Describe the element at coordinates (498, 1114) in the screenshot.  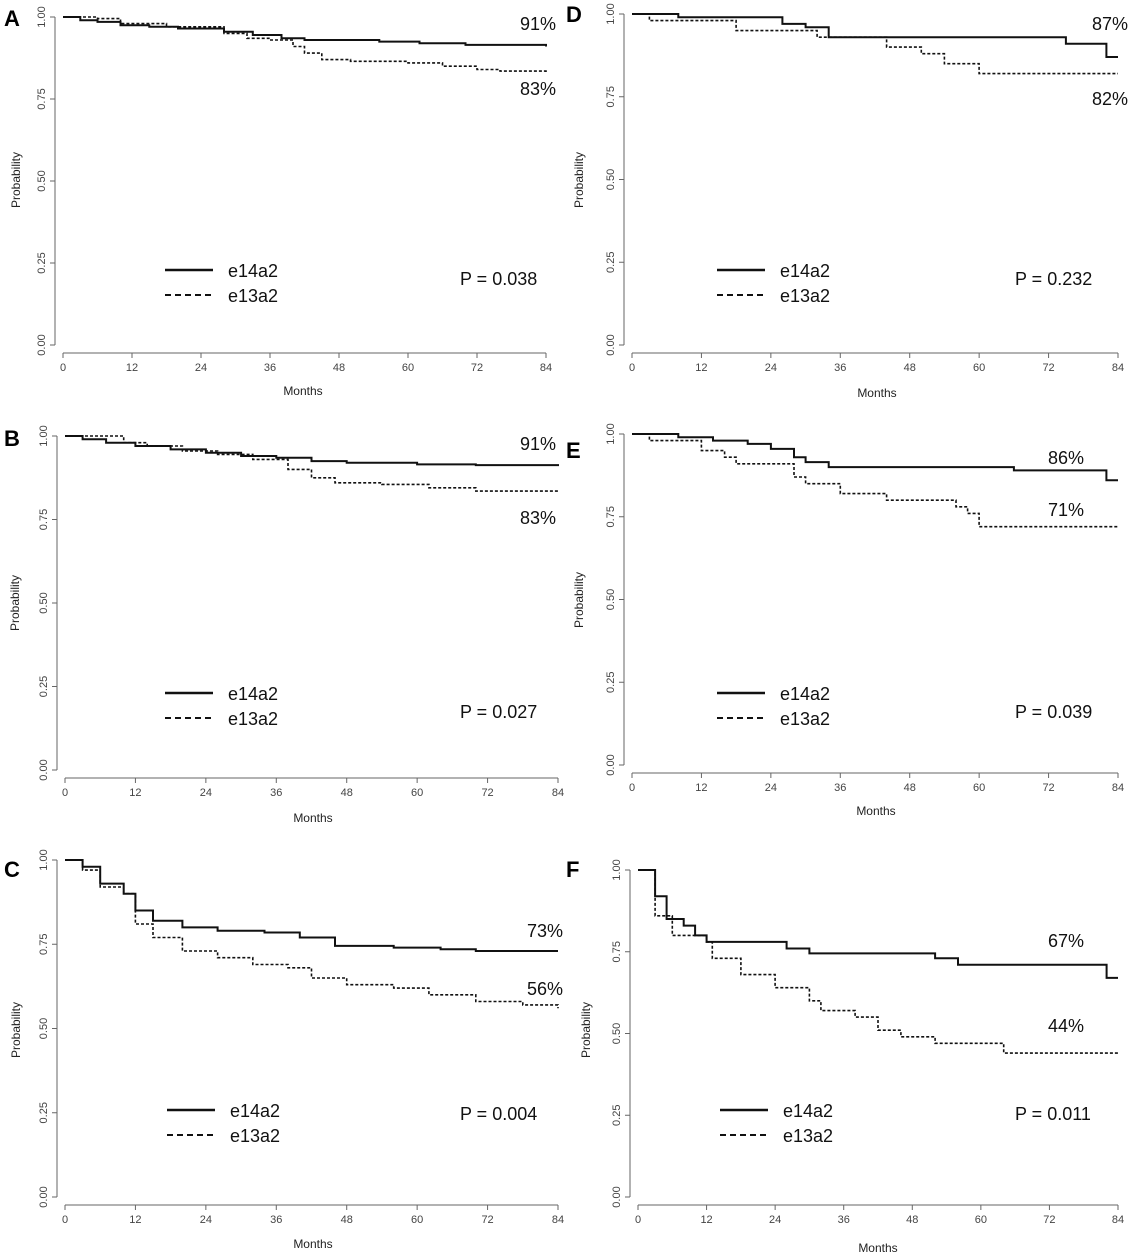
I see `p-value-label: P = 0.004` at that location.